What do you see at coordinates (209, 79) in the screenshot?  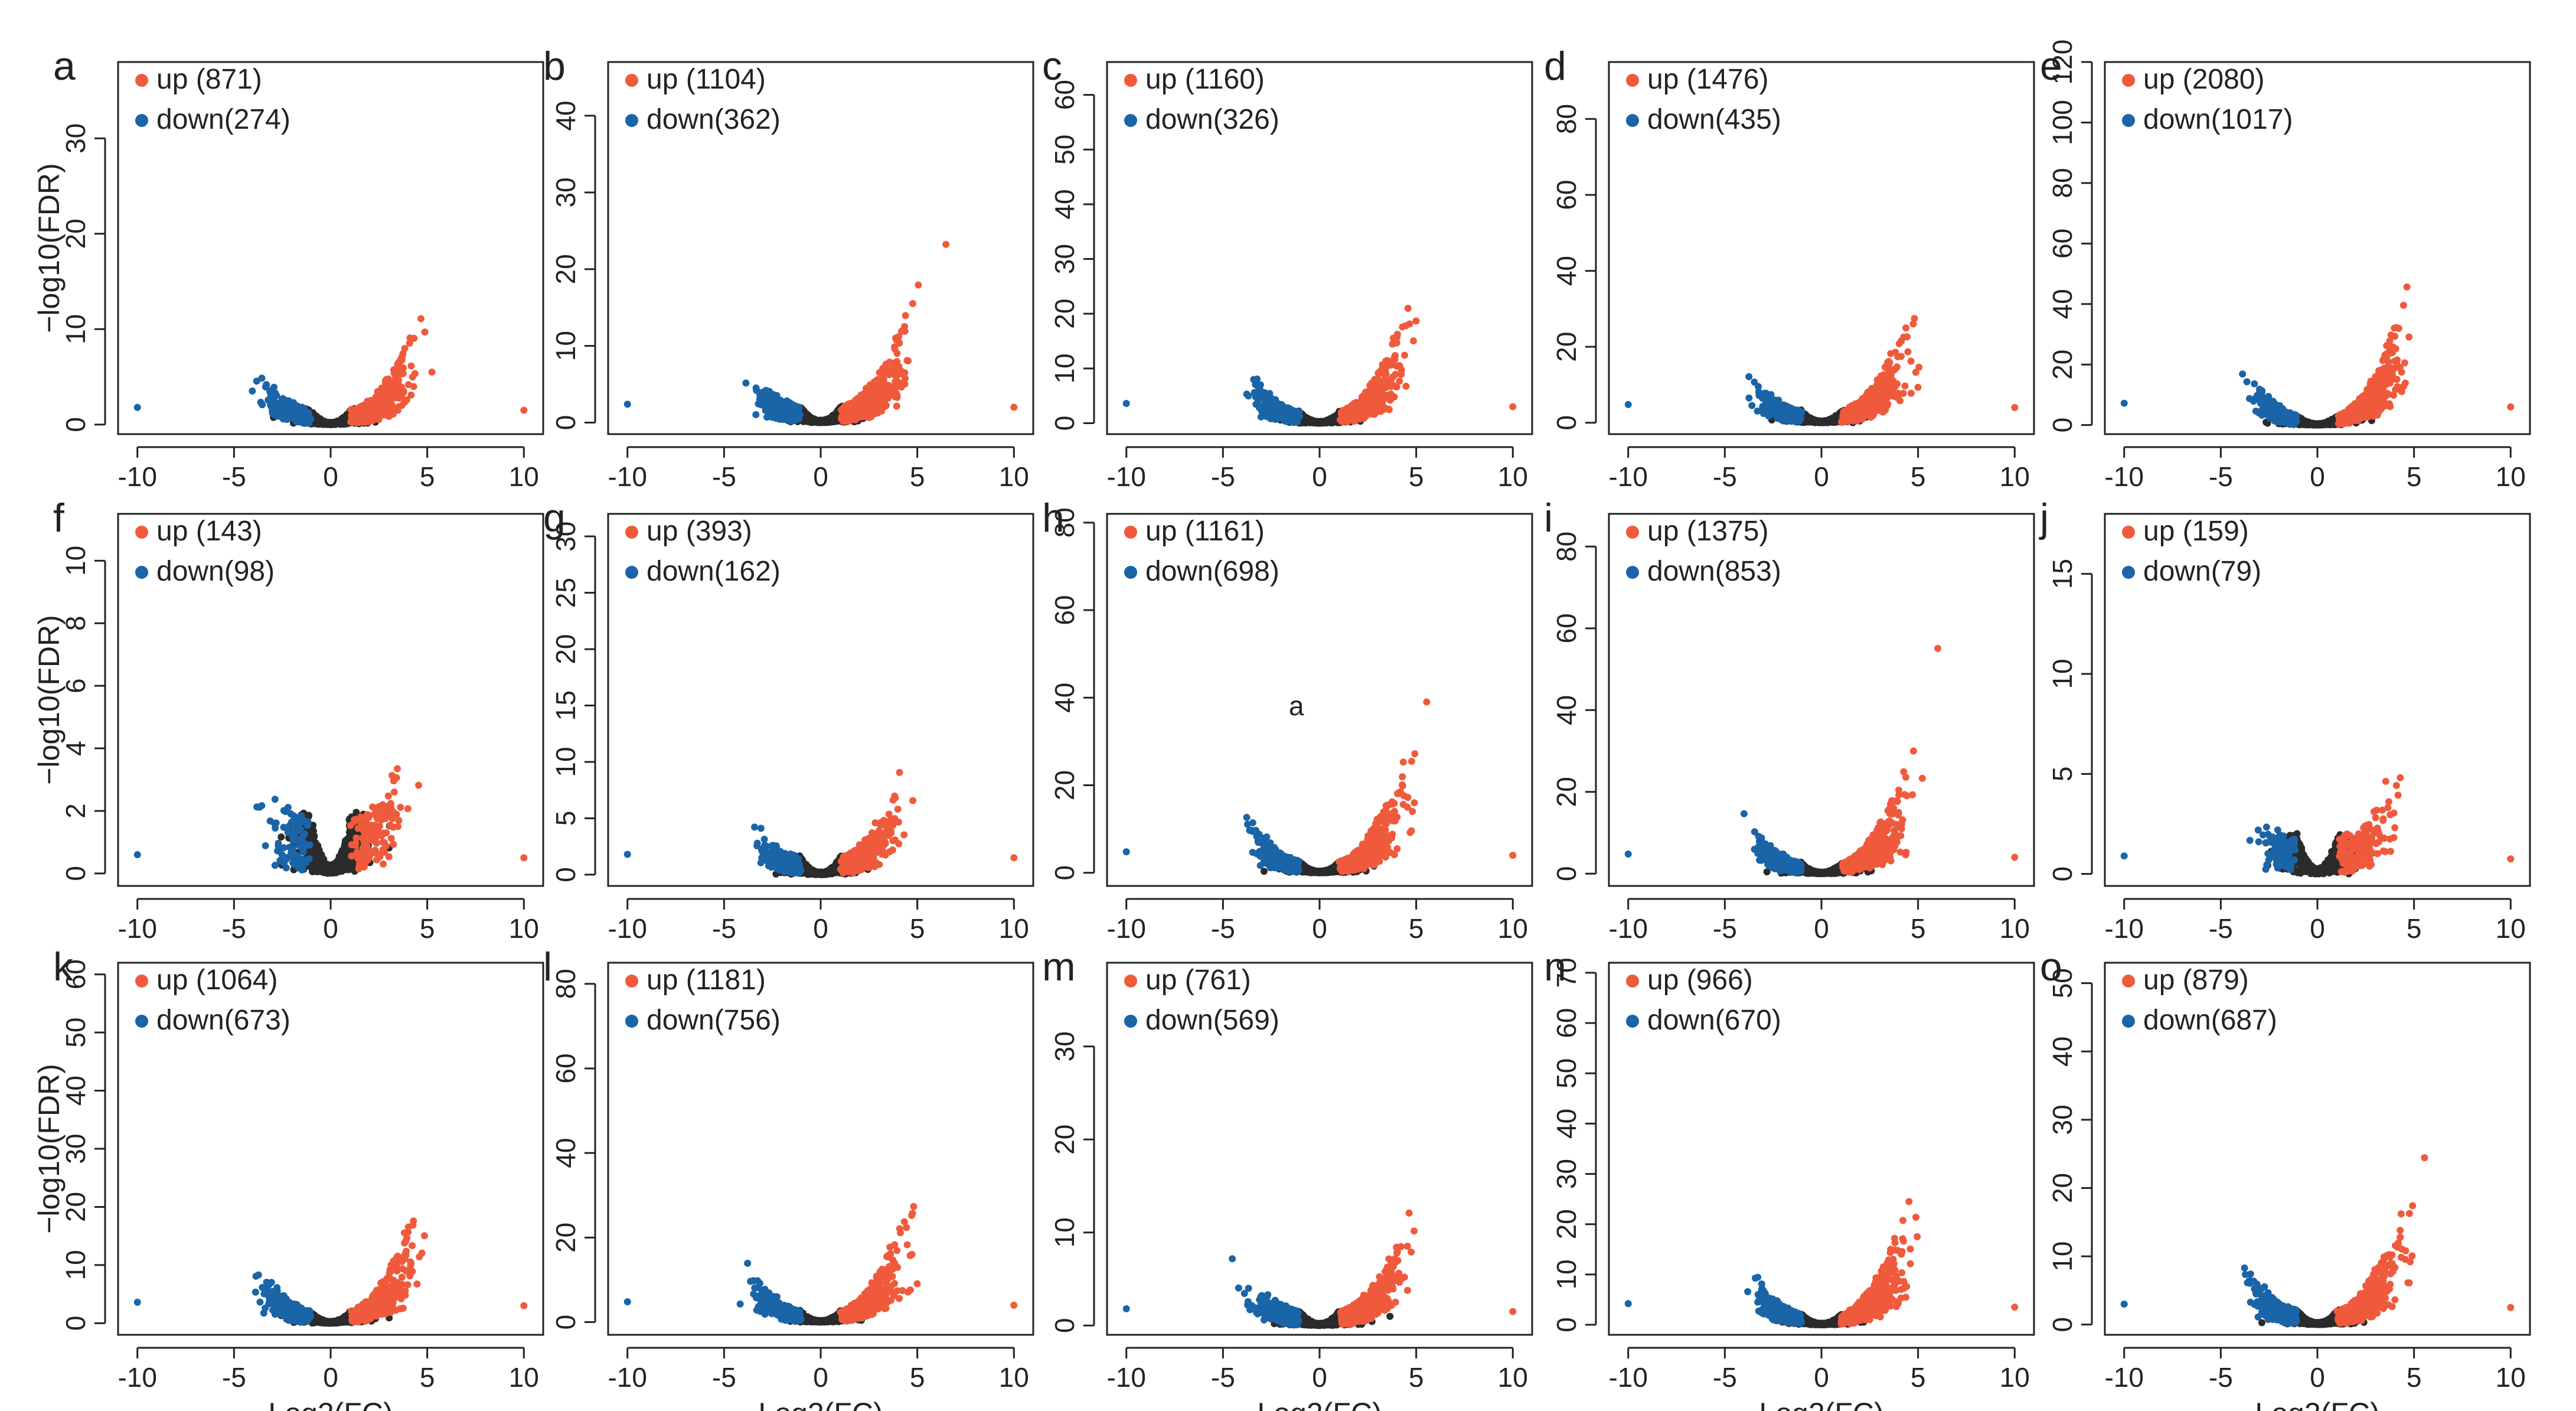 I see `legend-up-label: up (871)` at bounding box center [209, 79].